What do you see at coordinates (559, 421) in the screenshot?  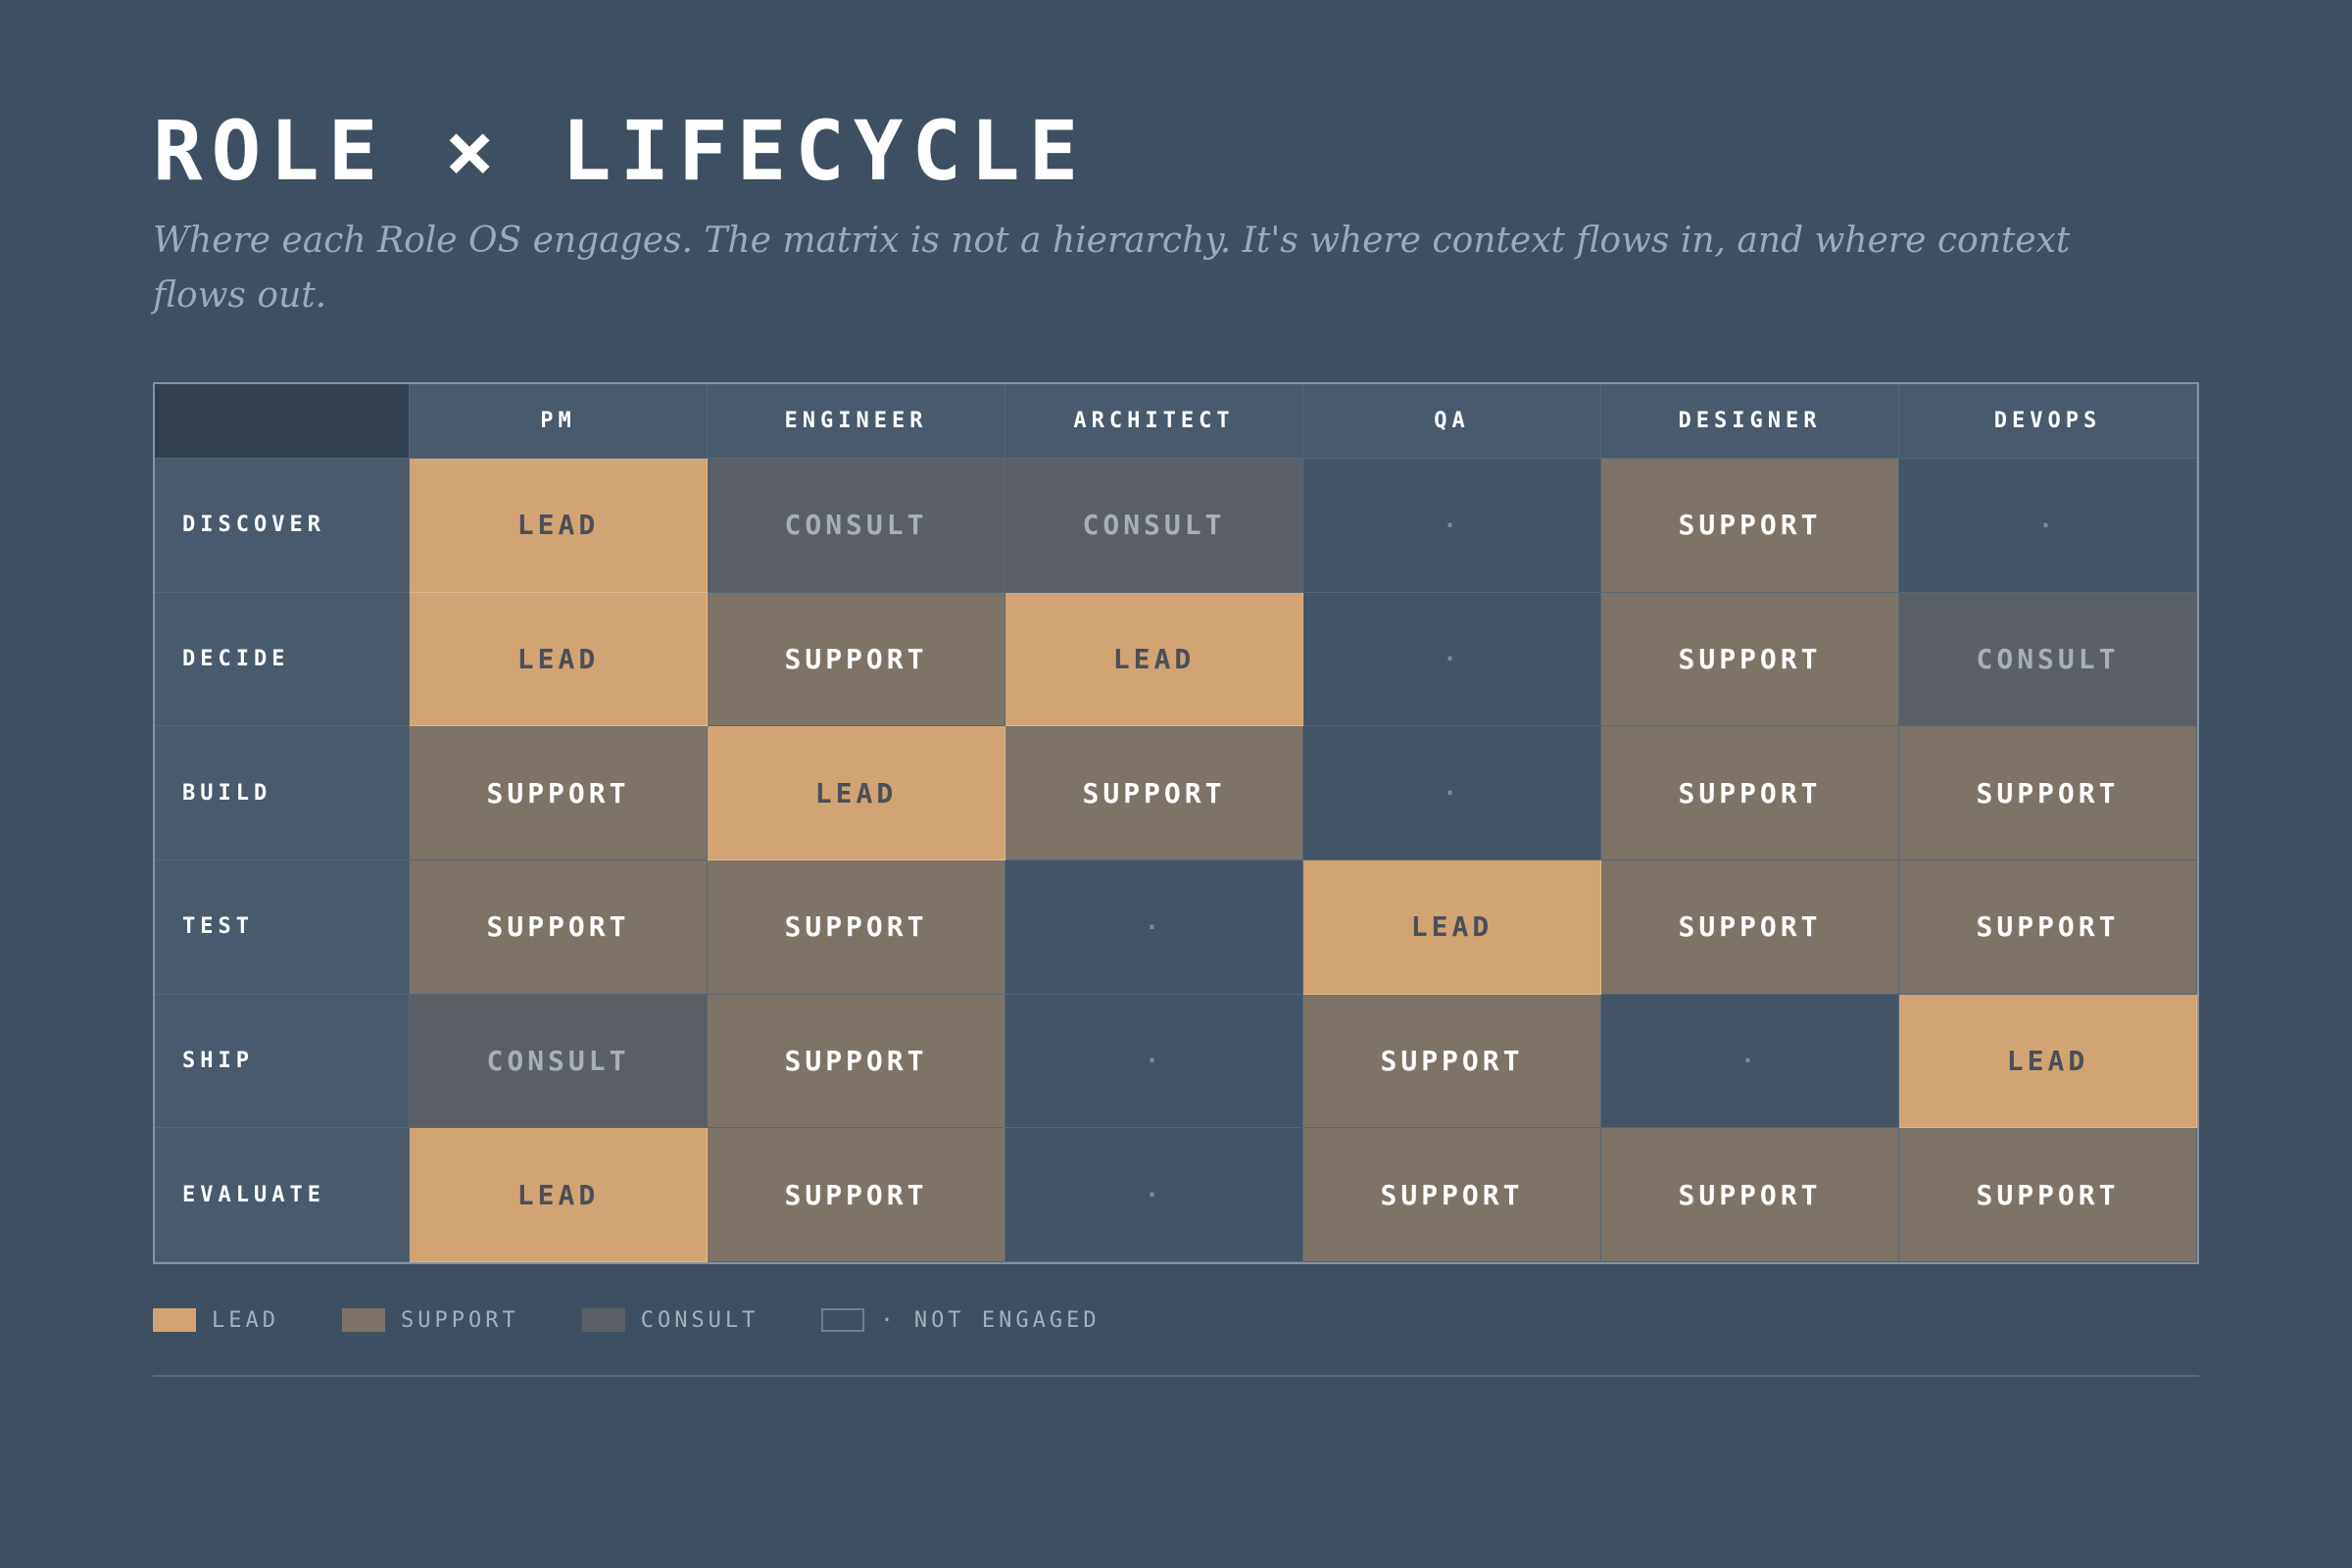 I see `column-header-pm: PM` at bounding box center [559, 421].